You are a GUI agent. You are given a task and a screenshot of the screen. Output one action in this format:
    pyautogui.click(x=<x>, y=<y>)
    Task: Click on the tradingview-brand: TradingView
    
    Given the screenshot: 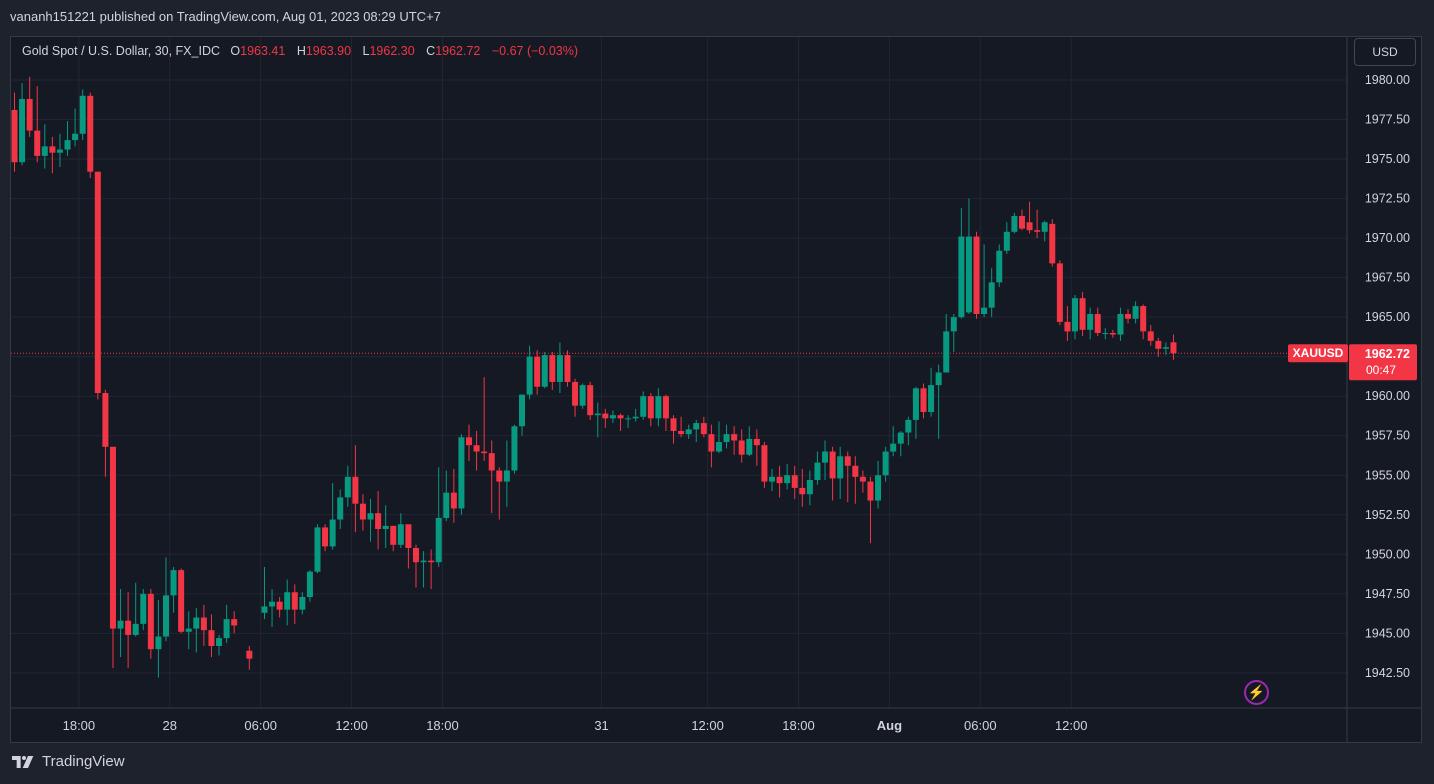 What is the action you would take?
    pyautogui.click(x=68, y=761)
    